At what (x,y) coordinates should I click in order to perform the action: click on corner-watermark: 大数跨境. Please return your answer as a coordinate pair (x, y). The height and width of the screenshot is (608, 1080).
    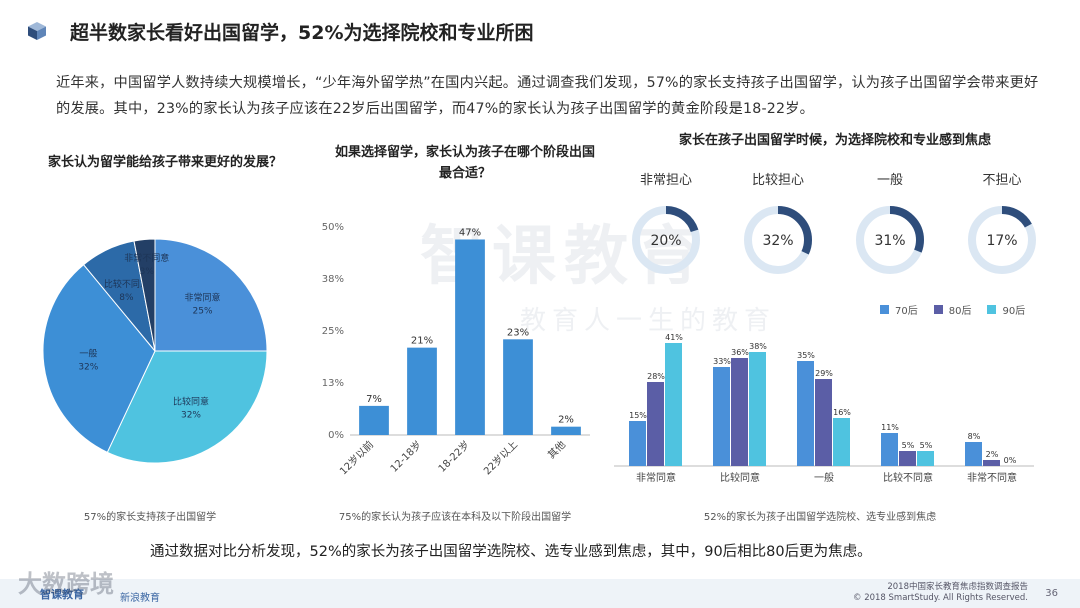
    Looking at the image, I should click on (66, 584).